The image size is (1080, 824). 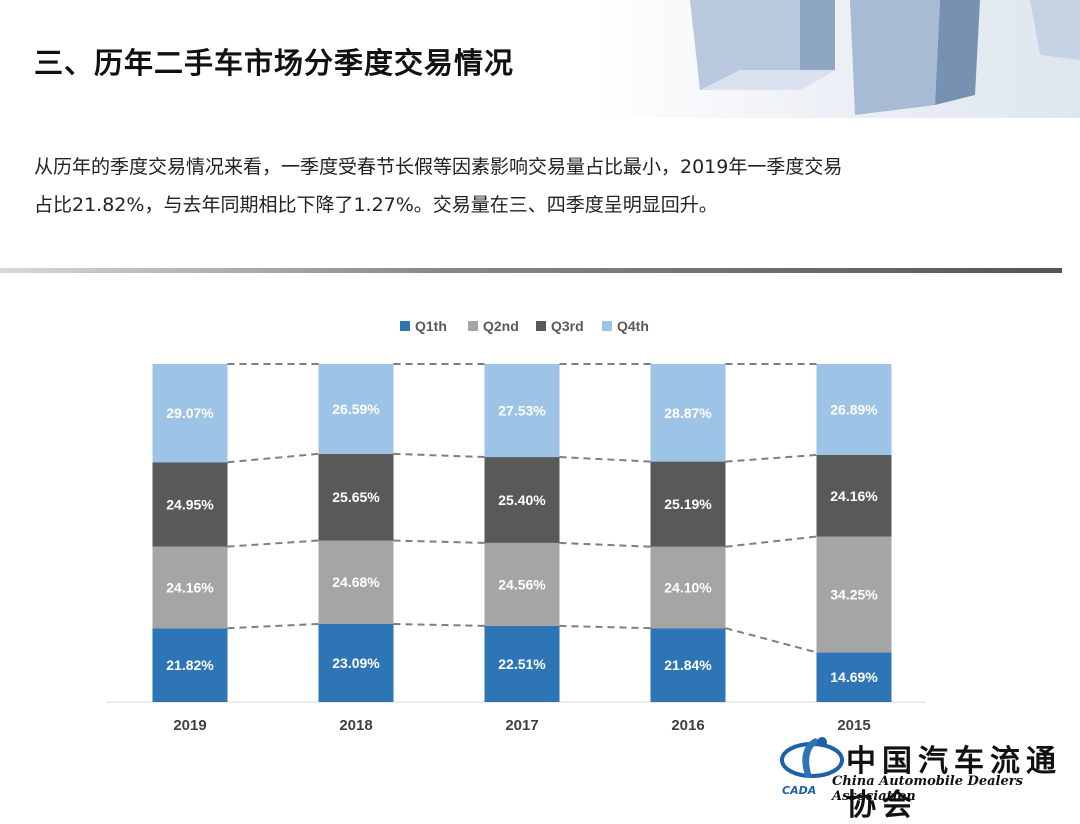 What do you see at coordinates (688, 587) in the screenshot?
I see `data-label: 24.10%` at bounding box center [688, 587].